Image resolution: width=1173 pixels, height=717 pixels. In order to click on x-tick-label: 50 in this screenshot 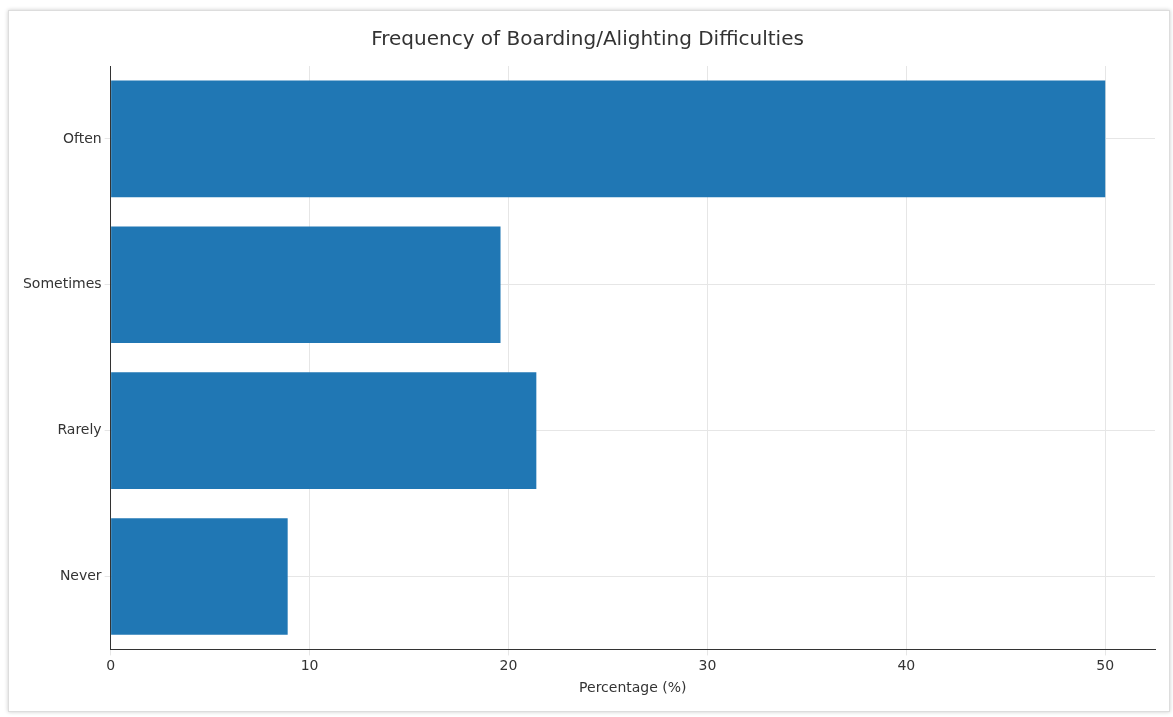, I will do `click(1105, 665)`.